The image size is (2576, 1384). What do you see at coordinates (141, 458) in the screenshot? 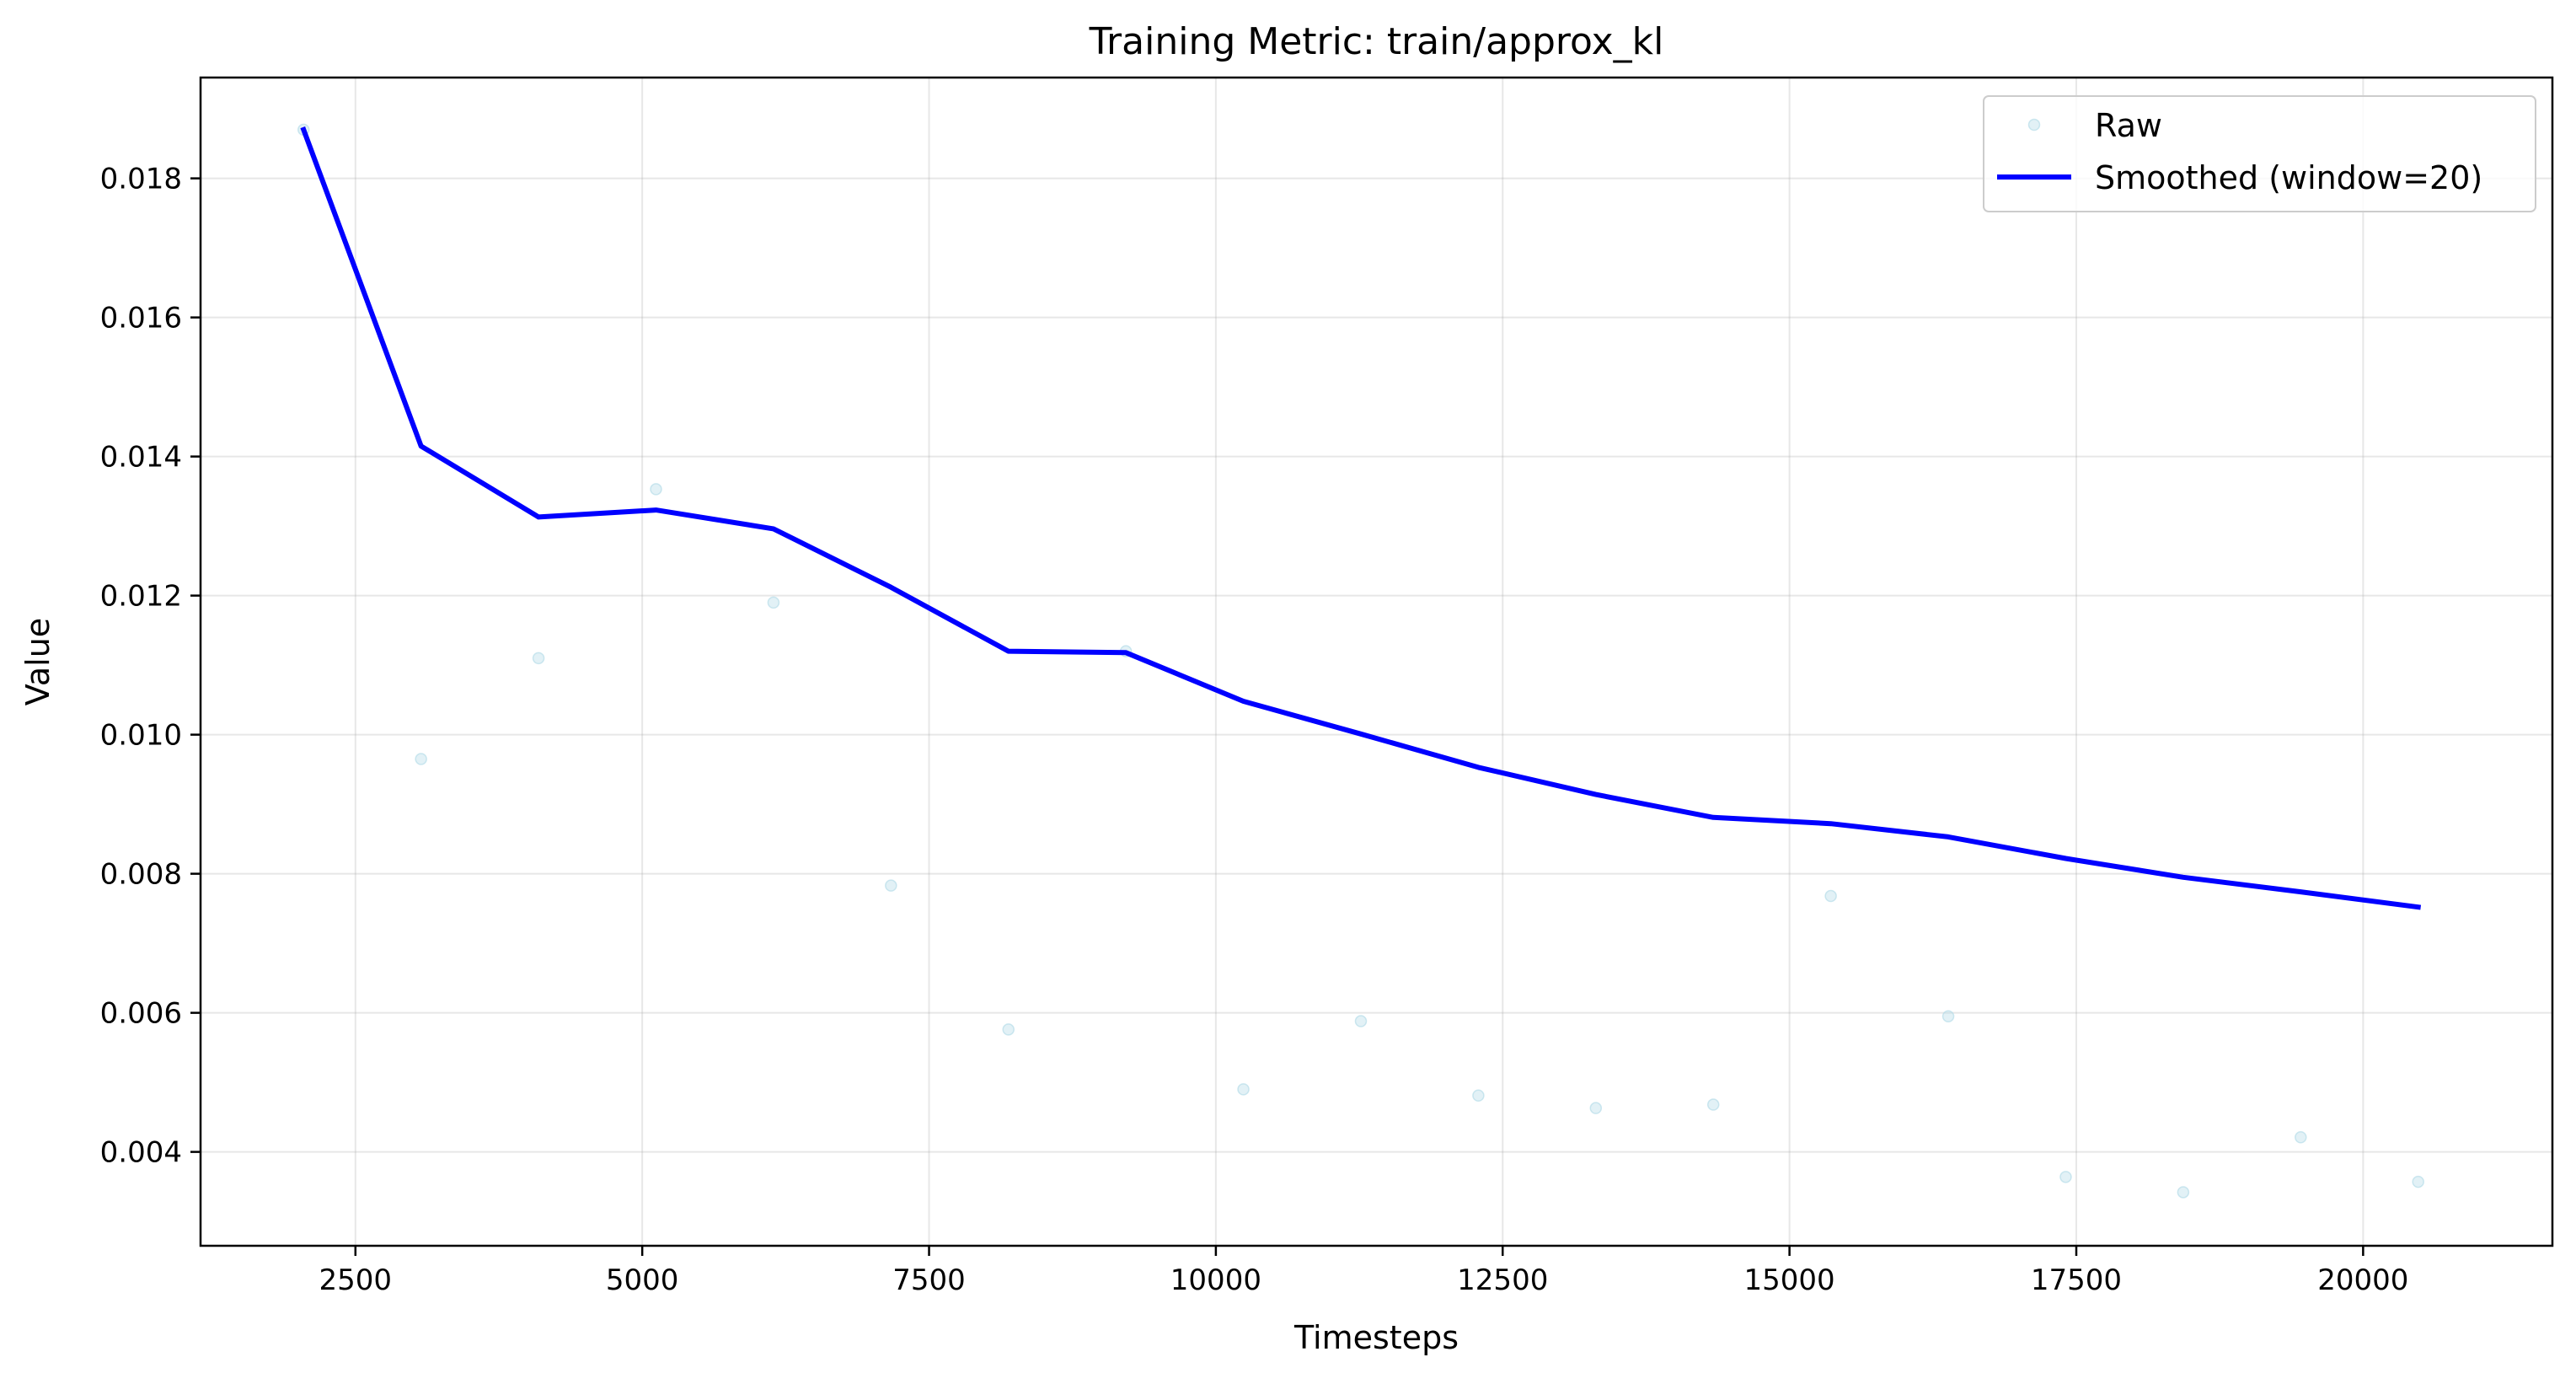
I see `y-tick-label: 0.014` at bounding box center [141, 458].